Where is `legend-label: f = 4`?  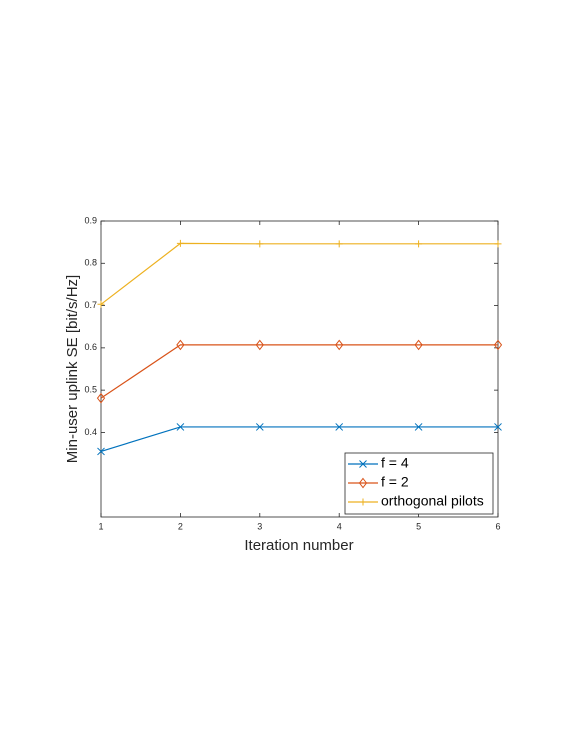 legend-label: f = 4 is located at coordinates (395, 463).